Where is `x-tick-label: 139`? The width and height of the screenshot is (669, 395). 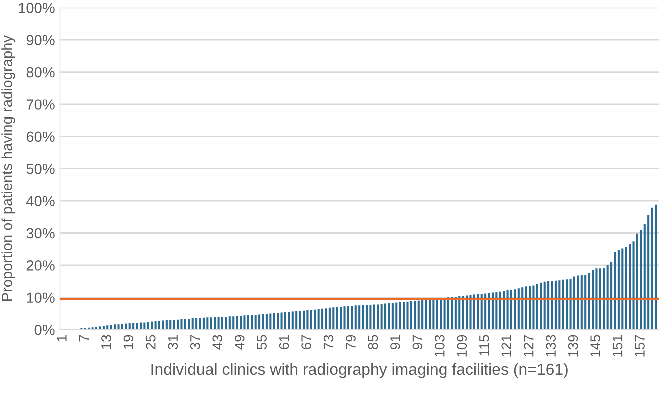
x-tick-label: 139 is located at coordinates (573, 346).